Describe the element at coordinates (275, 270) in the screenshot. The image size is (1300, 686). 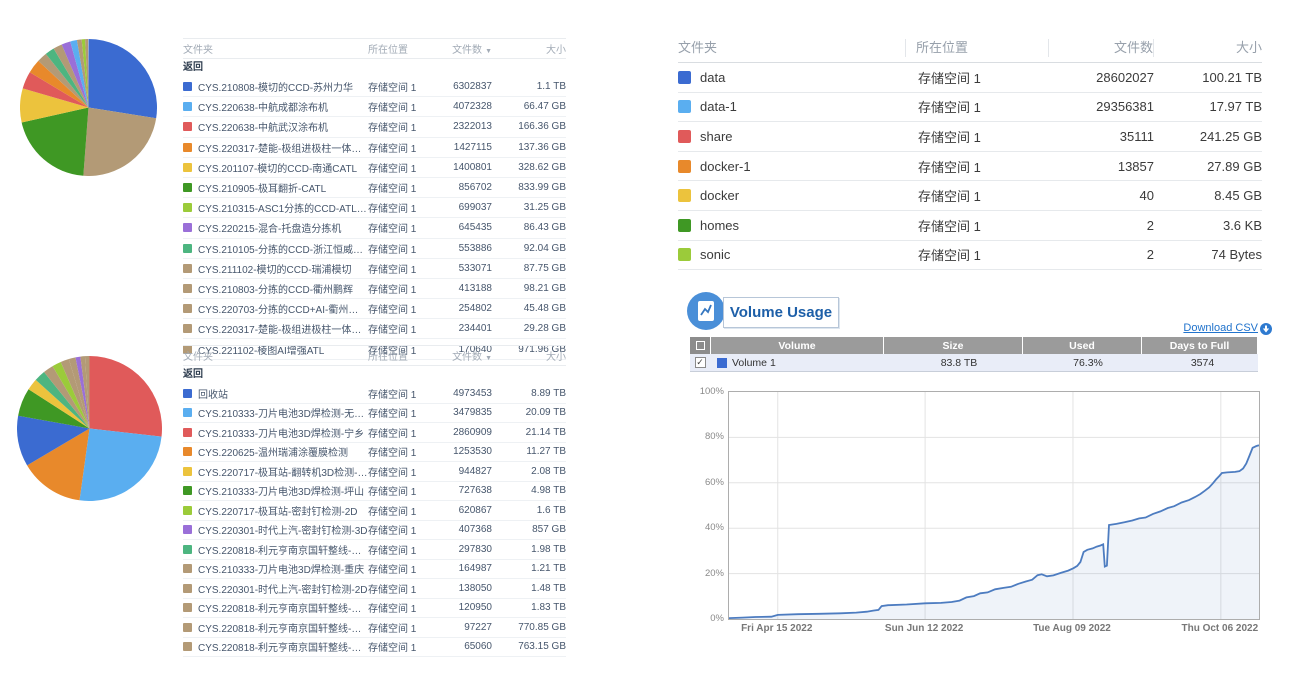
I see `folder-name: CYS.211102-模切的CCD-瑞浦模切` at that location.